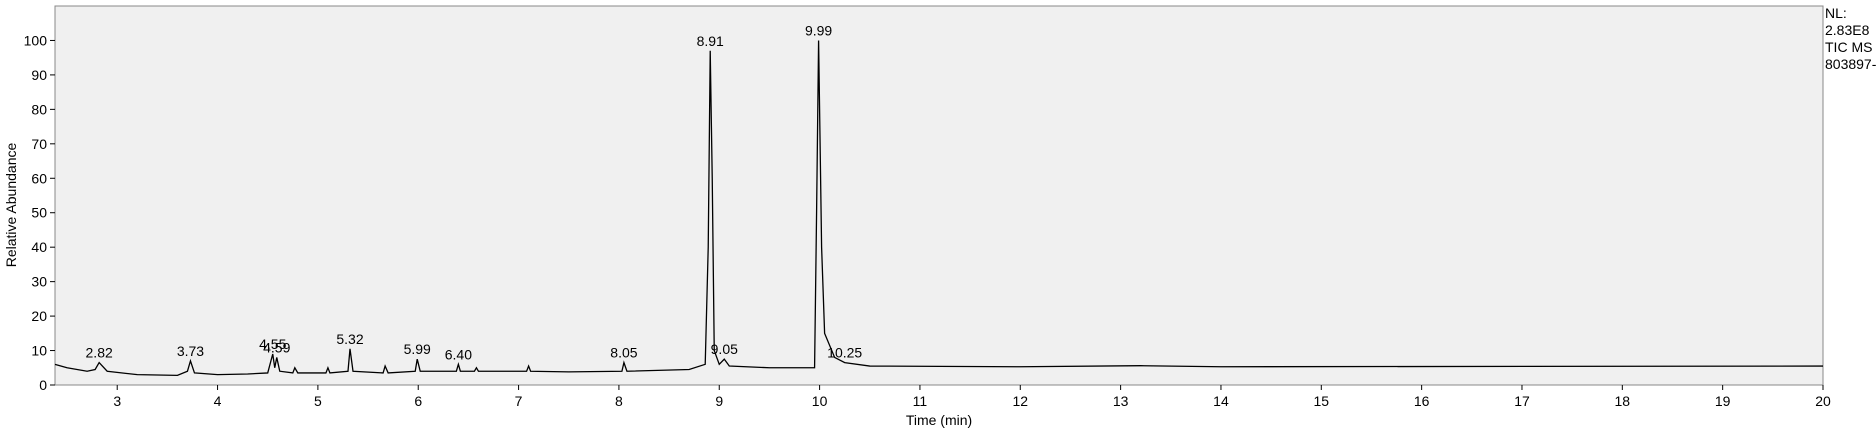 The width and height of the screenshot is (1876, 439). Describe the element at coordinates (36, 40) in the screenshot. I see `y-tick-label: 100` at that location.